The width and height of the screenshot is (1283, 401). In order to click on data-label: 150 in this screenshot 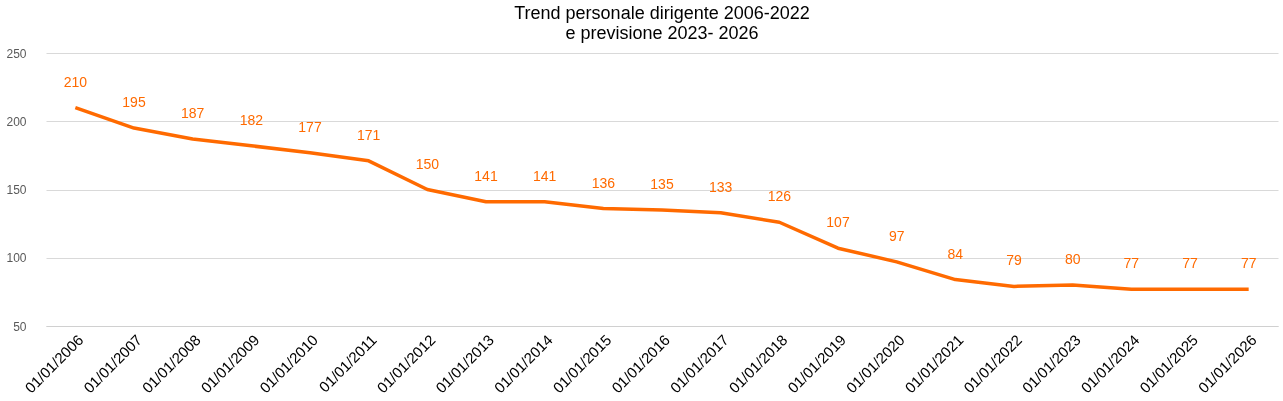, I will do `click(427, 163)`.